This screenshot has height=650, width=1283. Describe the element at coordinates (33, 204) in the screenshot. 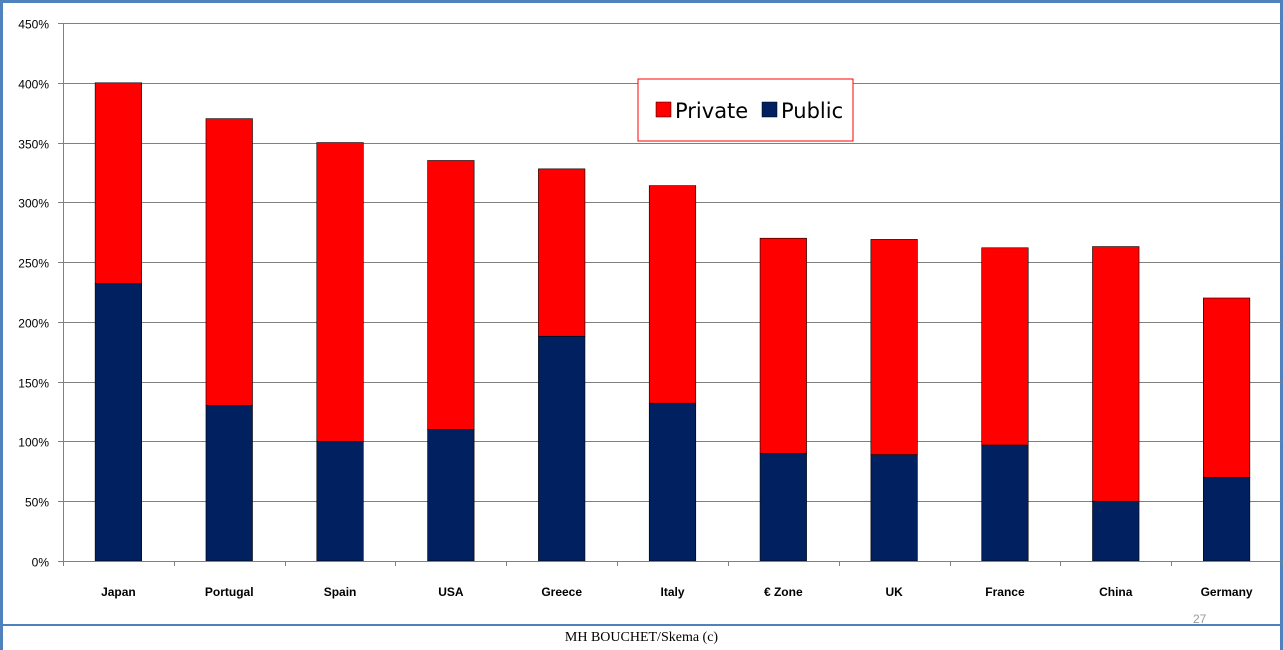

I see `y-tick-label: 300%` at that location.